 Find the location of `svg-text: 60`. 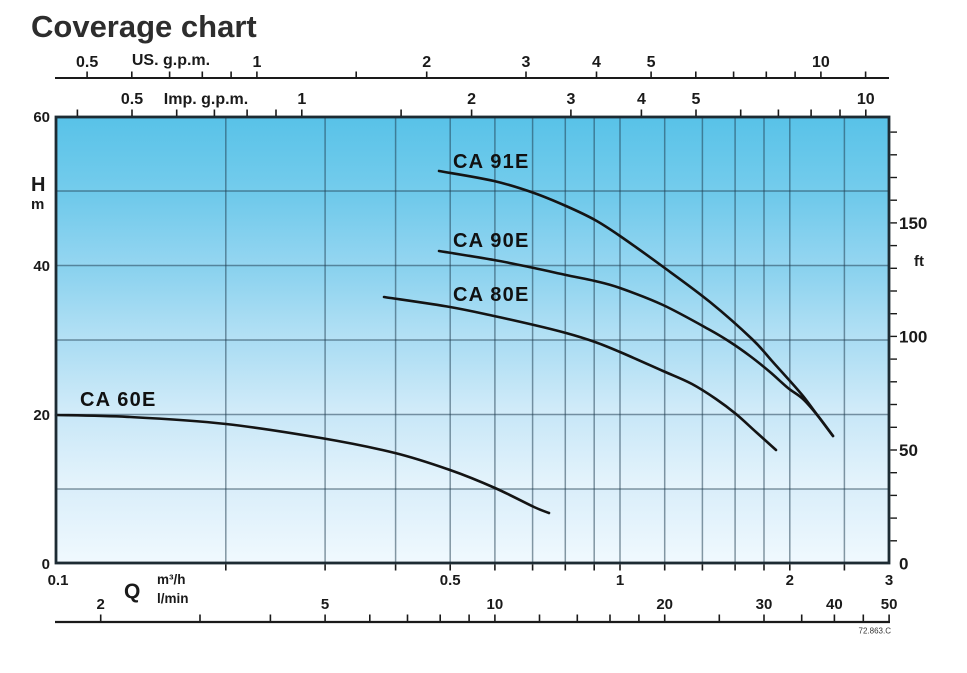

svg-text: 60 is located at coordinates (41, 117).